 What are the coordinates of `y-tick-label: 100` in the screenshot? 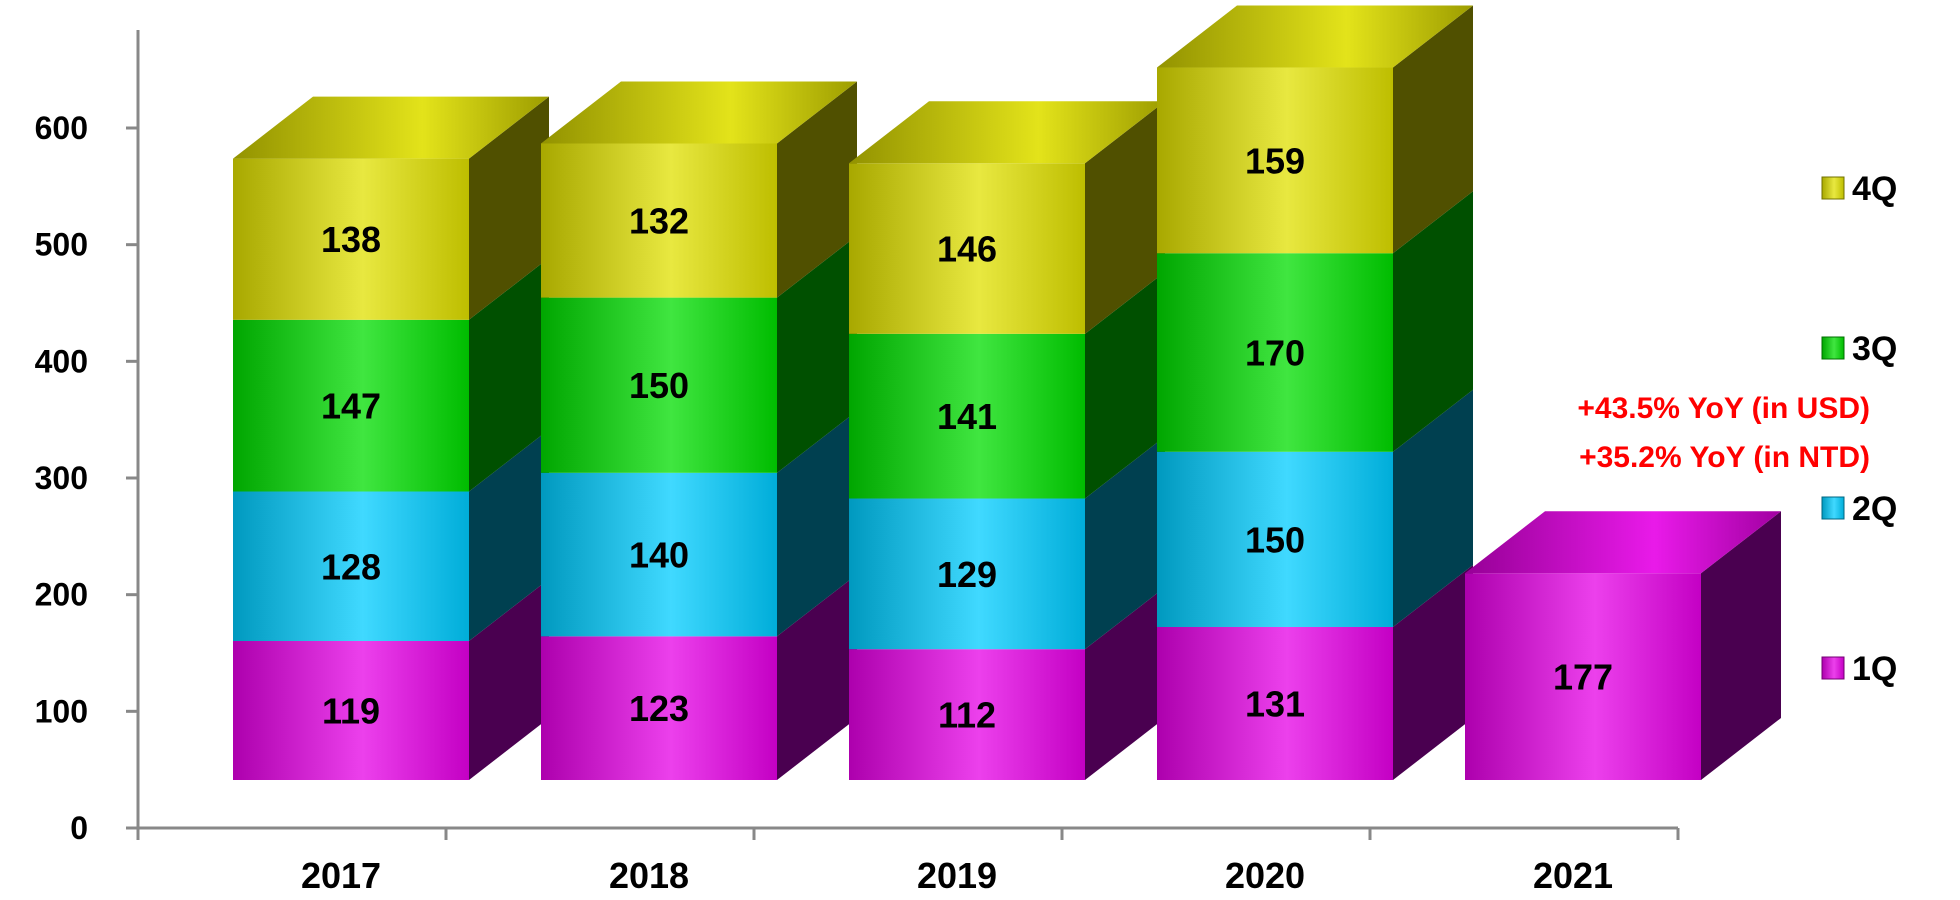 It's located at (61, 711).